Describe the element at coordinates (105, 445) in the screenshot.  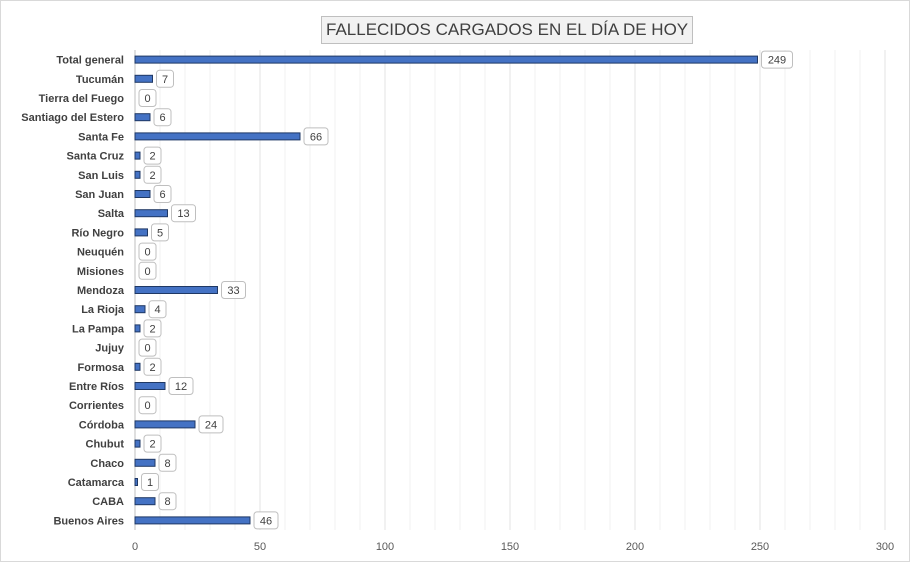
I see `category-label: Chubut` at that location.